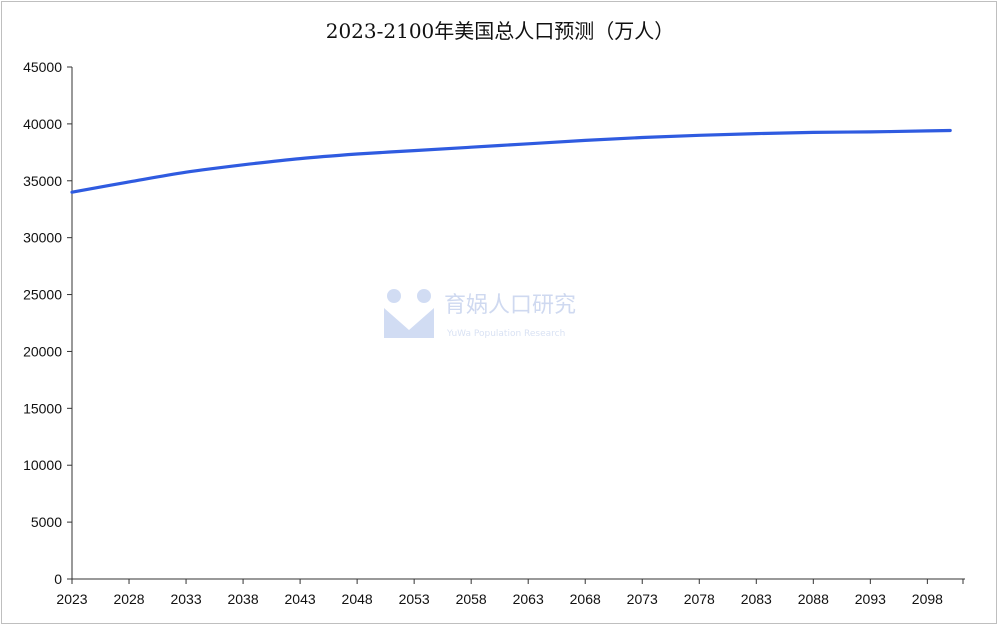 Image resolution: width=1000 pixels, height=627 pixels. I want to click on y-tick-label: 5000, so click(46, 522).